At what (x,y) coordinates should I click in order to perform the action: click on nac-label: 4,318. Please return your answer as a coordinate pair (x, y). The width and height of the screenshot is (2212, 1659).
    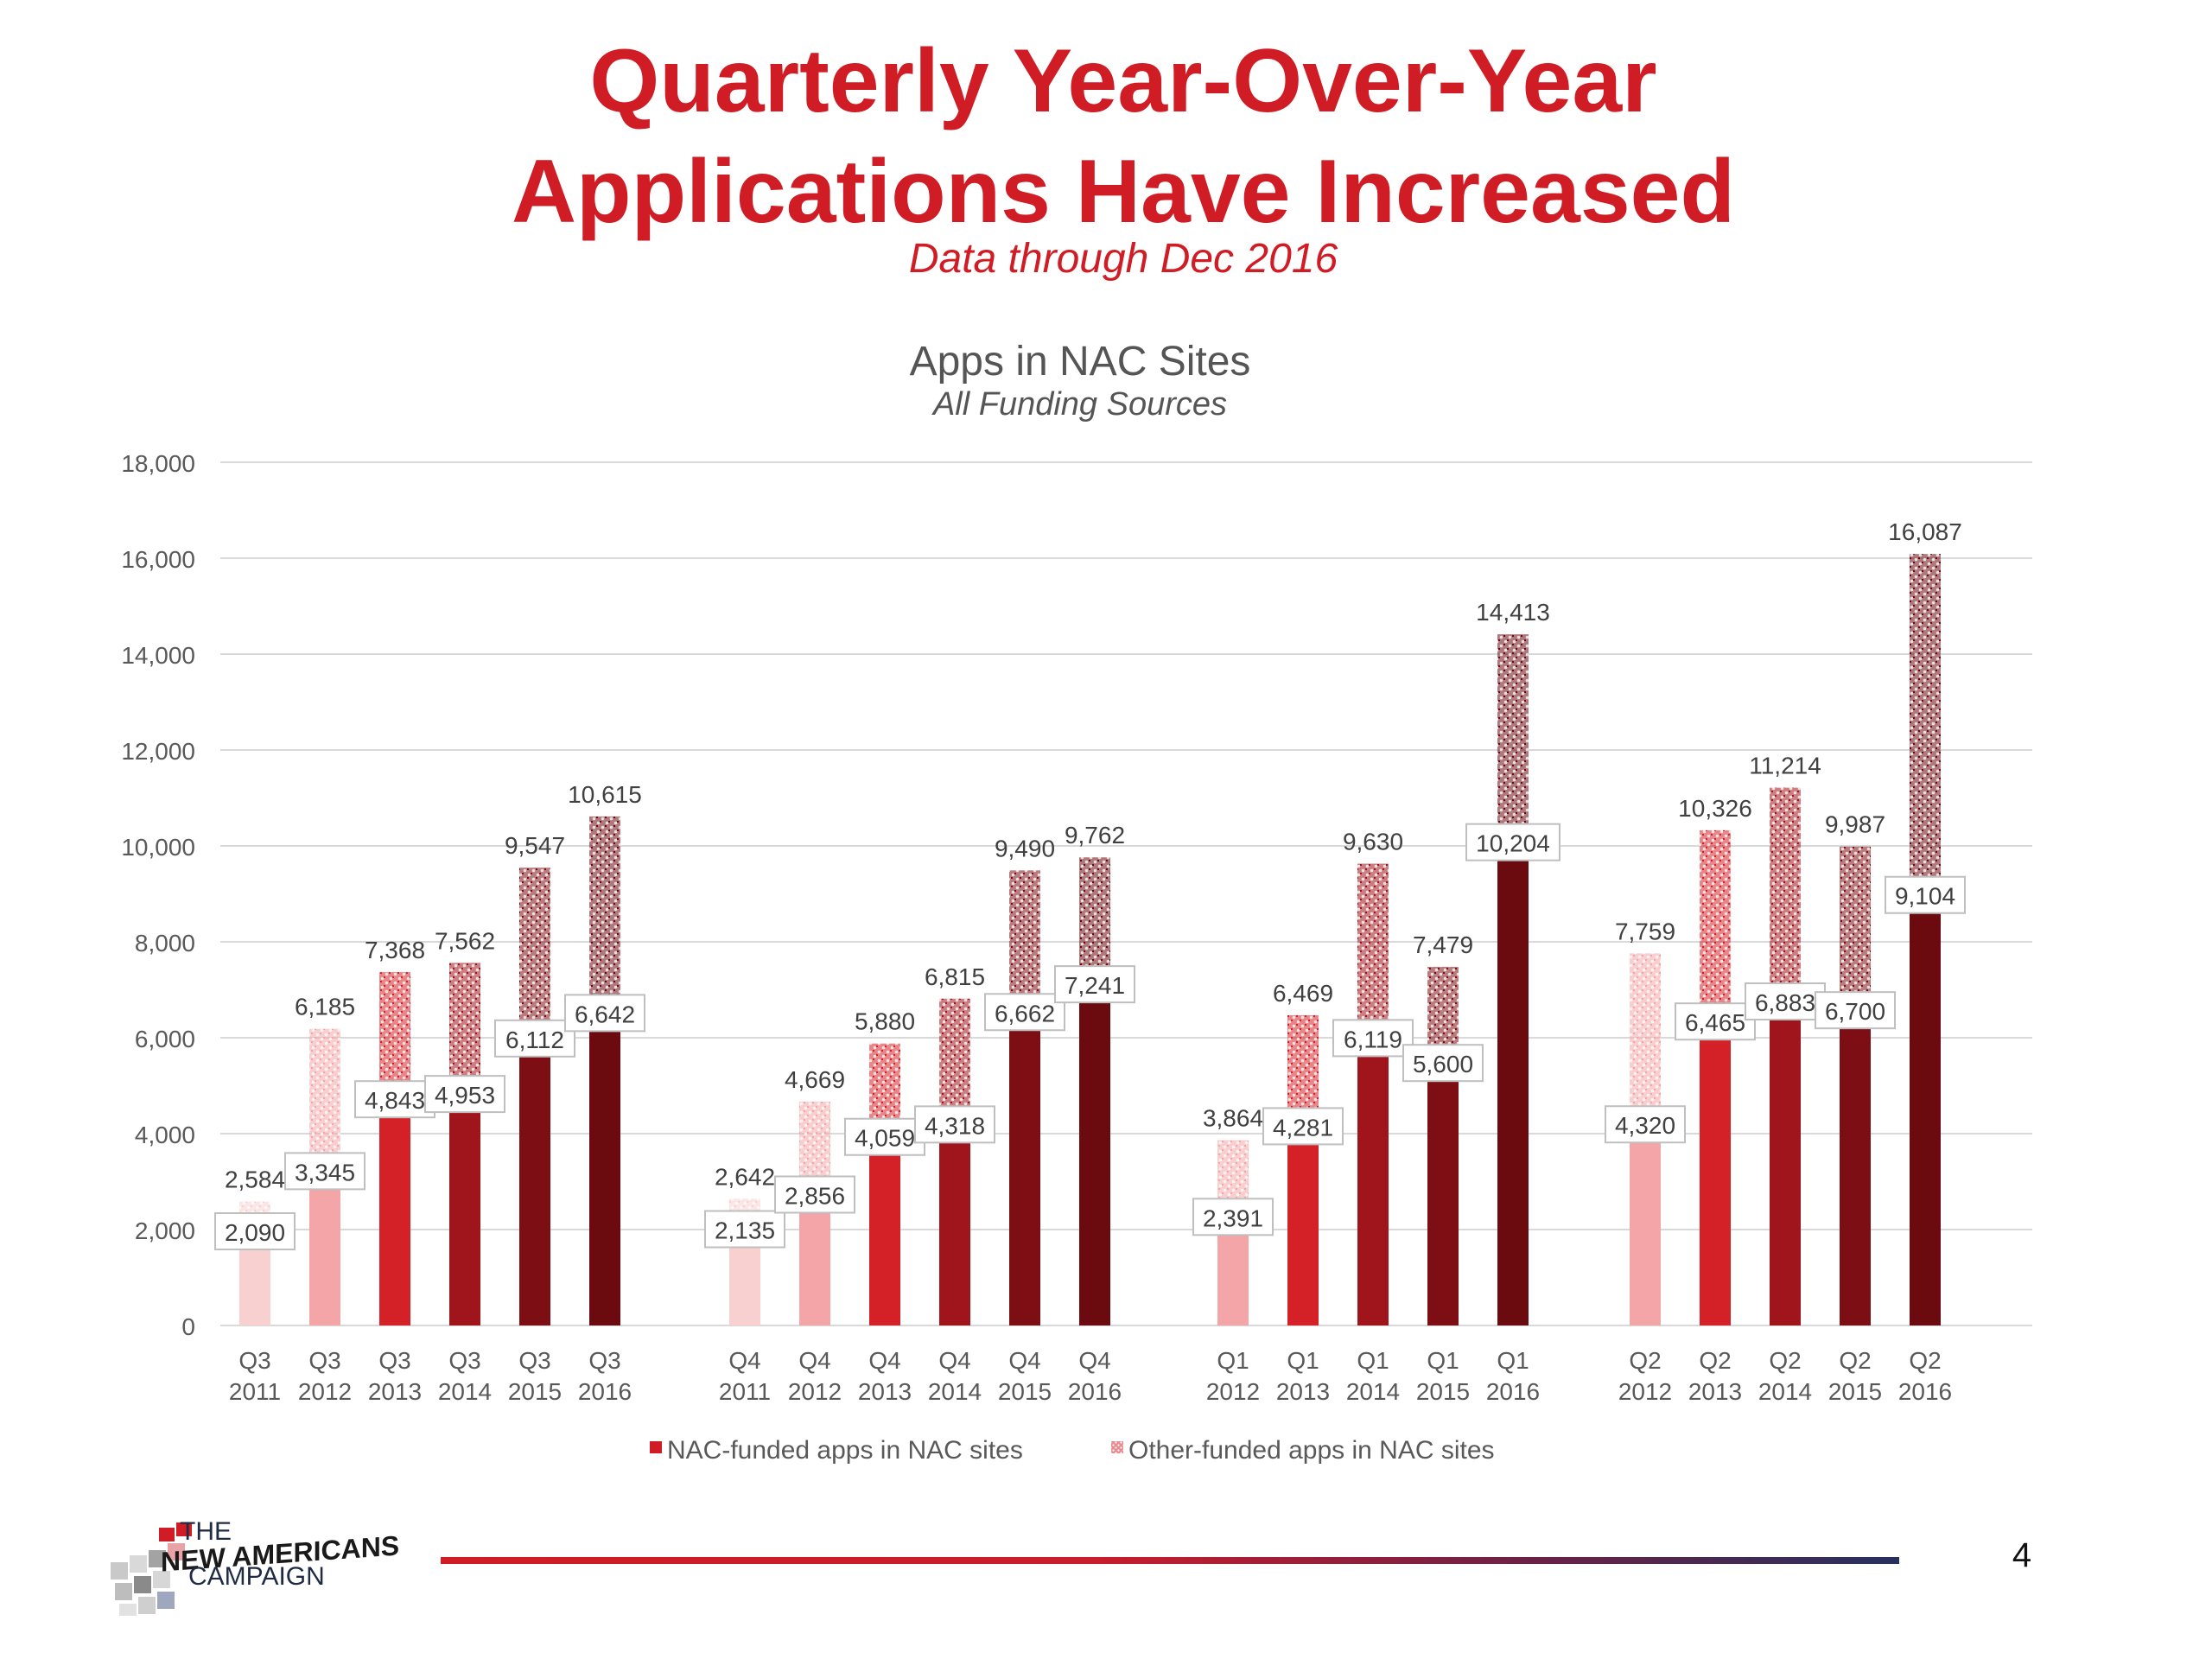
    Looking at the image, I should click on (955, 1125).